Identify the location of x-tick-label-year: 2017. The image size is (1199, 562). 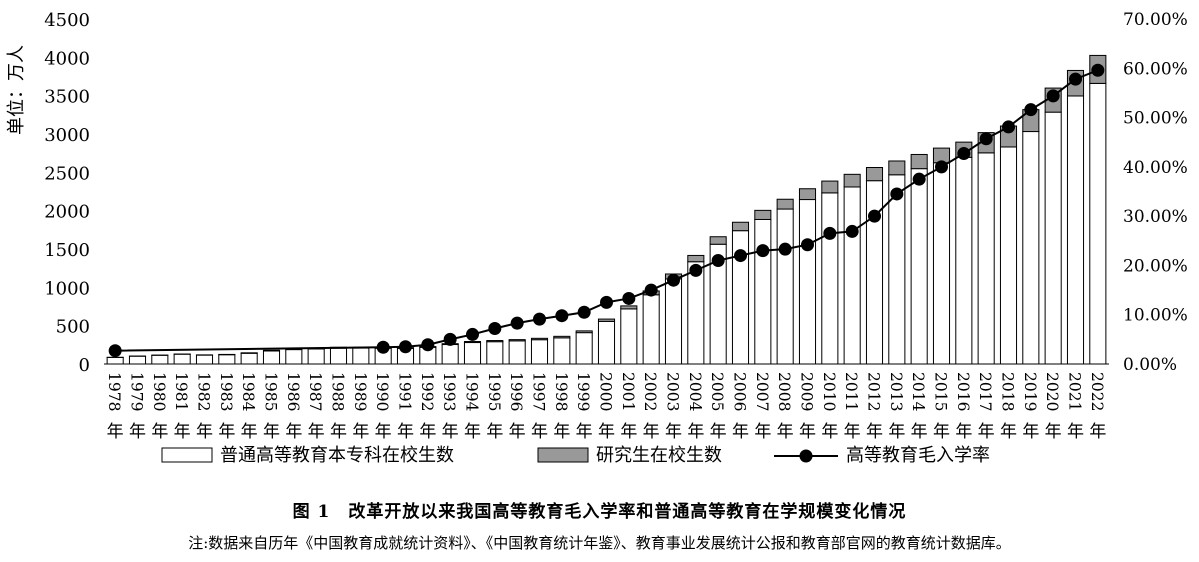
(985, 391).